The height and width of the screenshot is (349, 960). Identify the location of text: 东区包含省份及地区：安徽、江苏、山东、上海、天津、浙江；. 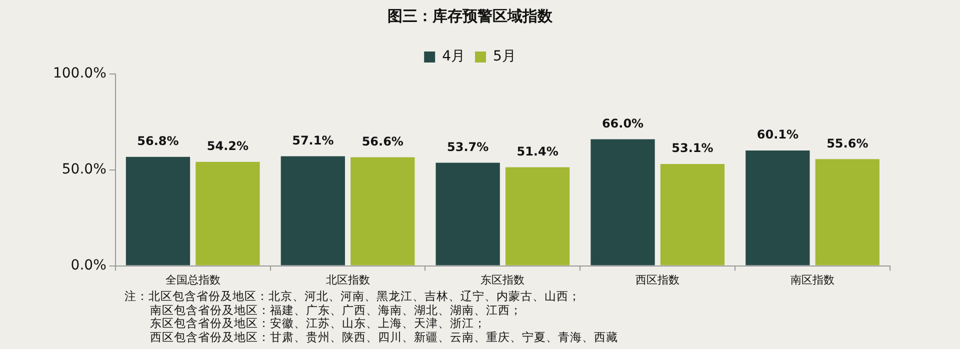
(318, 323).